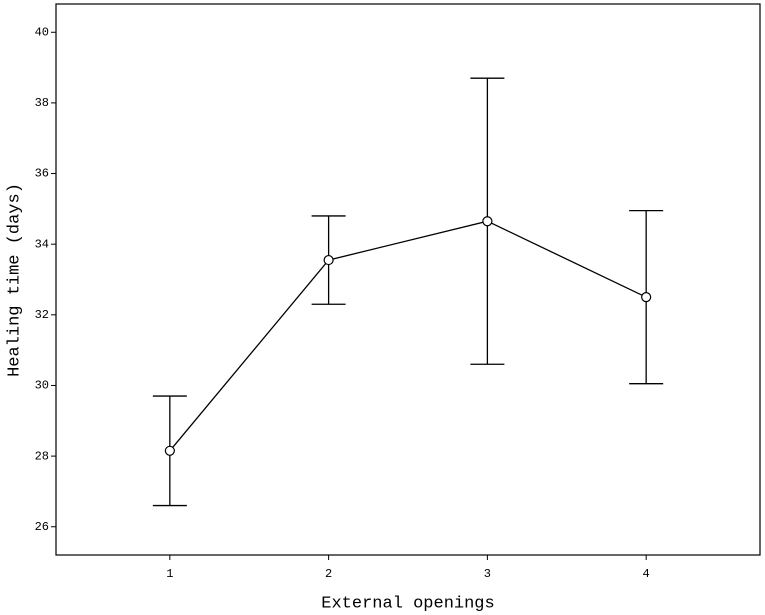  Describe the element at coordinates (407, 603) in the screenshot. I see `x-axis-title: External openings` at that location.